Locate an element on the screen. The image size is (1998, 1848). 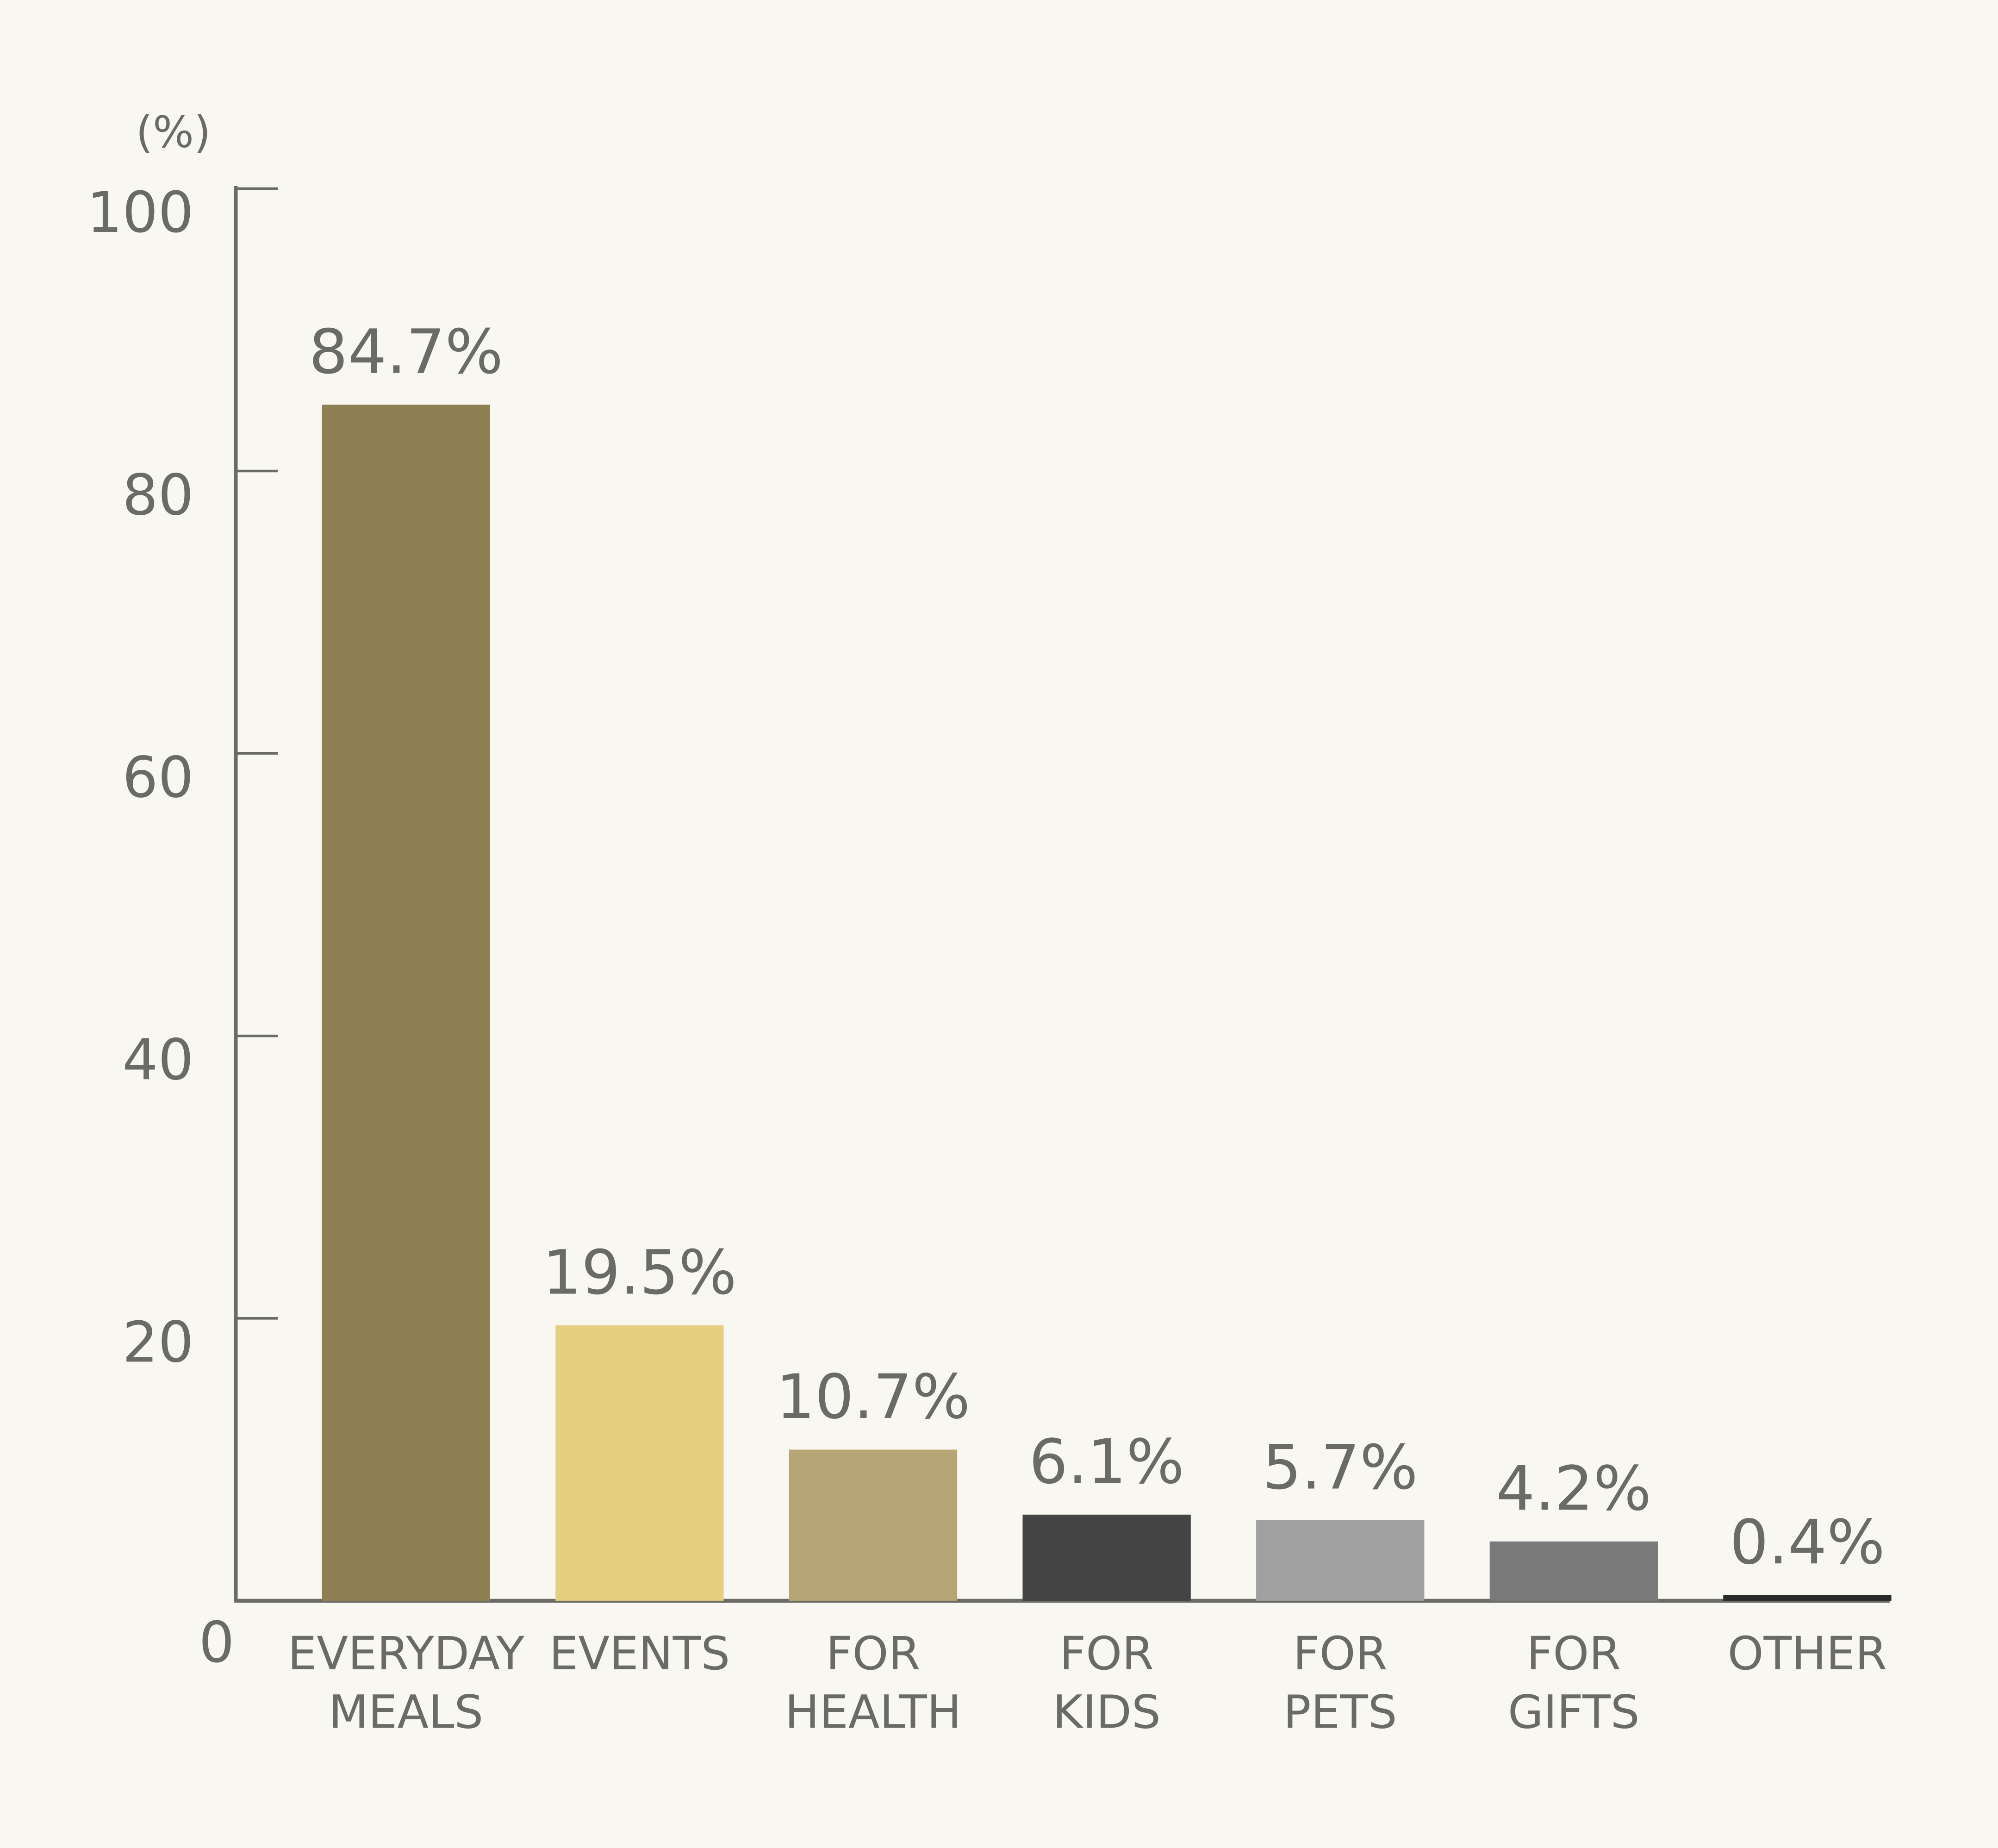
x-tick-label: FOR GIFTS is located at coordinates (1574, 1683).